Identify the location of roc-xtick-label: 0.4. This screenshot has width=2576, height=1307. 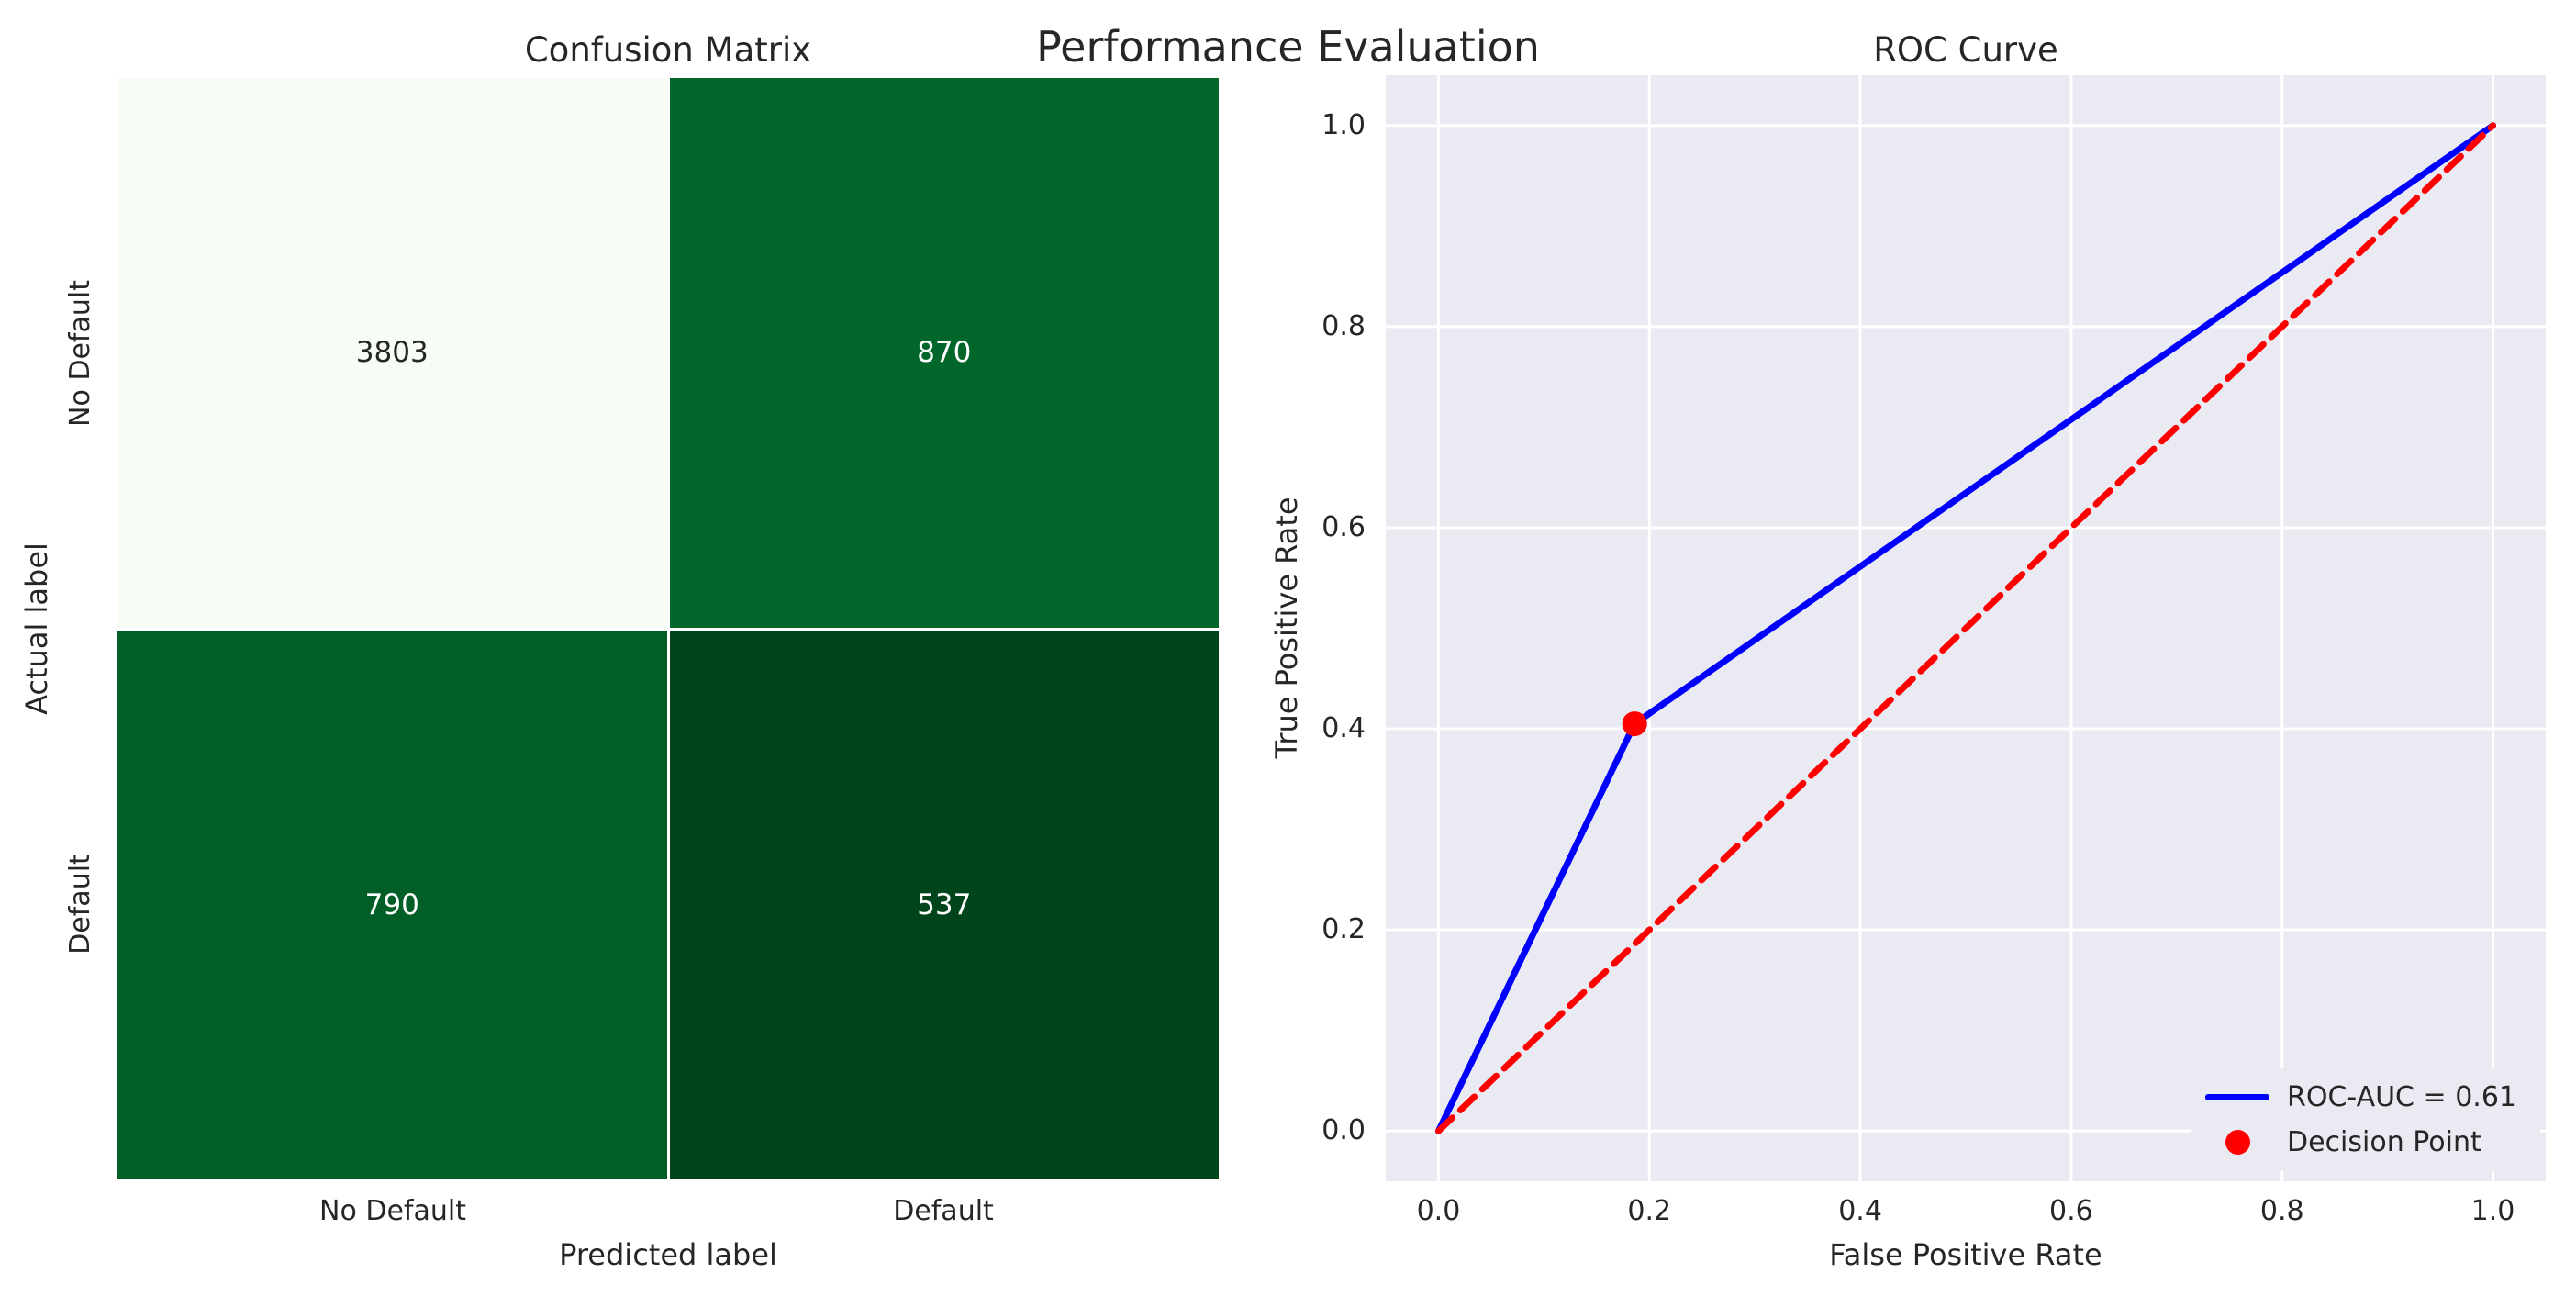
(1860, 1211).